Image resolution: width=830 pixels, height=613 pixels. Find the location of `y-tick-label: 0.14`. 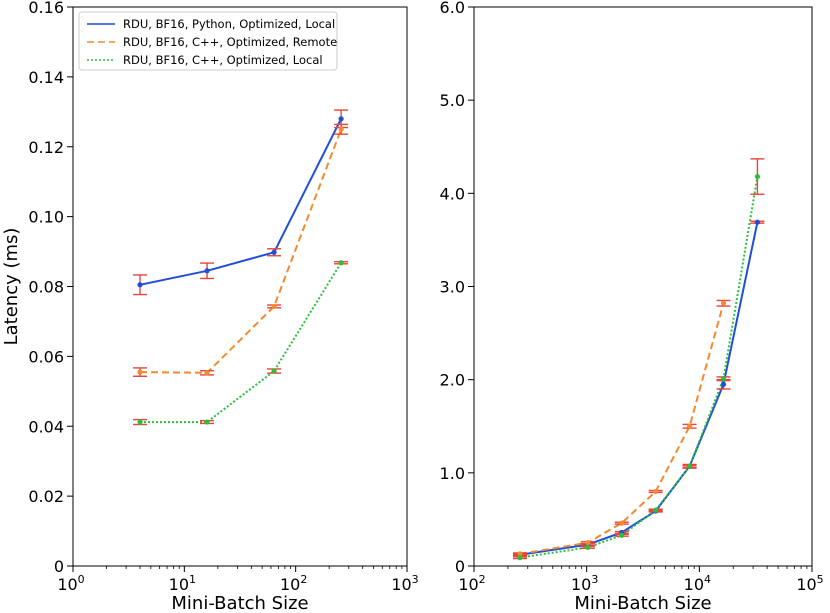

y-tick-label: 0.14 is located at coordinates (46, 77).